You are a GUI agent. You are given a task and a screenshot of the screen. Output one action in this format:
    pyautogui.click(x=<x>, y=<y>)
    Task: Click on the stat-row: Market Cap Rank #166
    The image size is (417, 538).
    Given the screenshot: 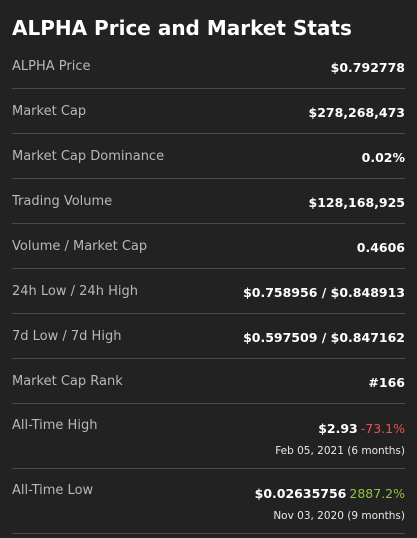 What is the action you would take?
    pyautogui.click(x=208, y=381)
    